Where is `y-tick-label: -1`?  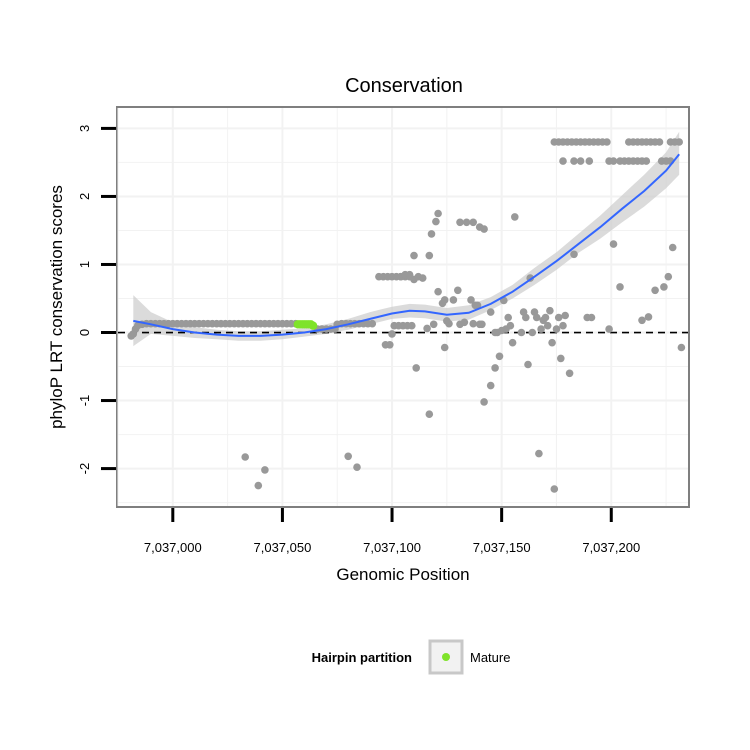
y-tick-label: -1 is located at coordinates (84, 401).